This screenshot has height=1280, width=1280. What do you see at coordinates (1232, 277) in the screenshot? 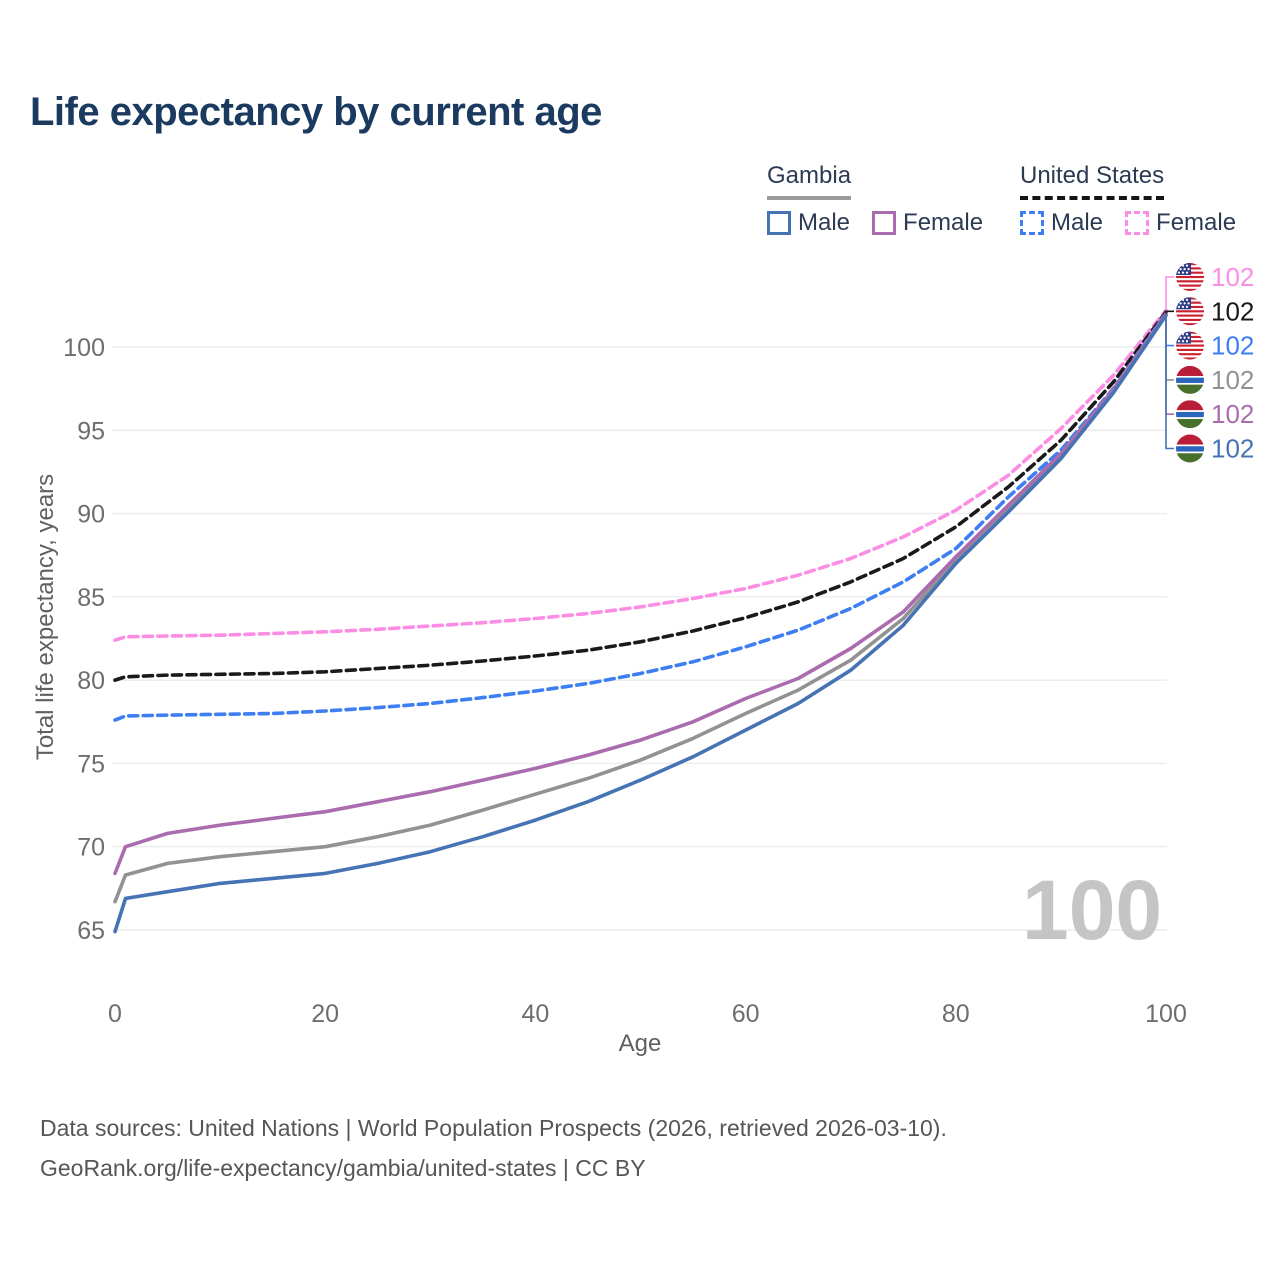
I see `end-value-label-us-female: 102` at bounding box center [1232, 277].